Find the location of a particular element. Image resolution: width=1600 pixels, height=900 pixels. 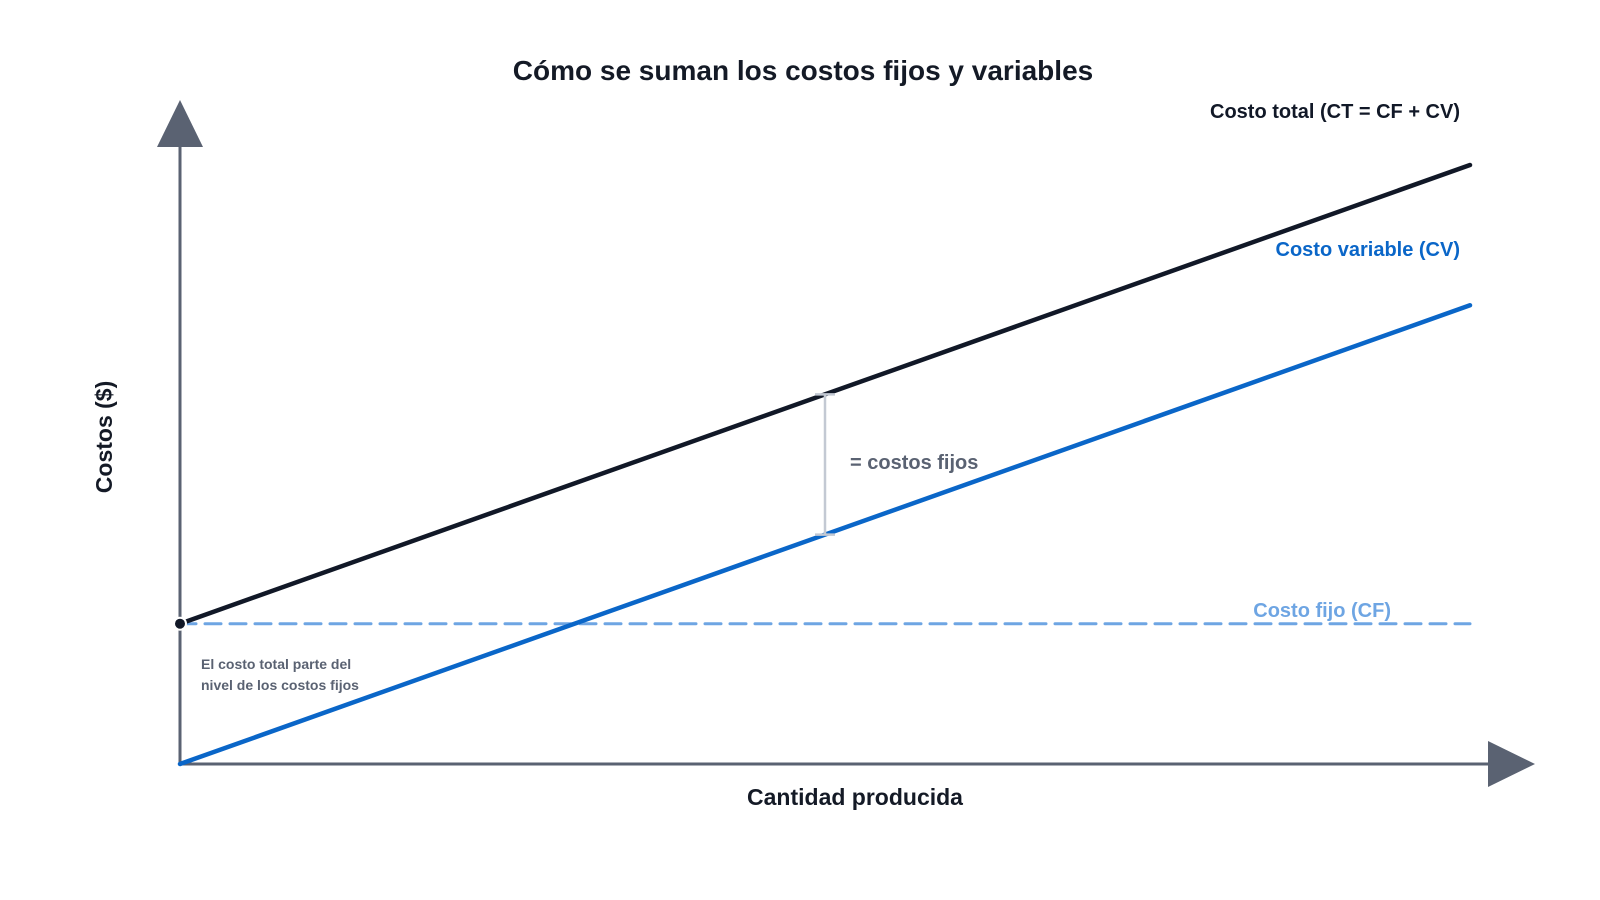

start-note-line-2: nivel de los costos fijos is located at coordinates (280, 685).